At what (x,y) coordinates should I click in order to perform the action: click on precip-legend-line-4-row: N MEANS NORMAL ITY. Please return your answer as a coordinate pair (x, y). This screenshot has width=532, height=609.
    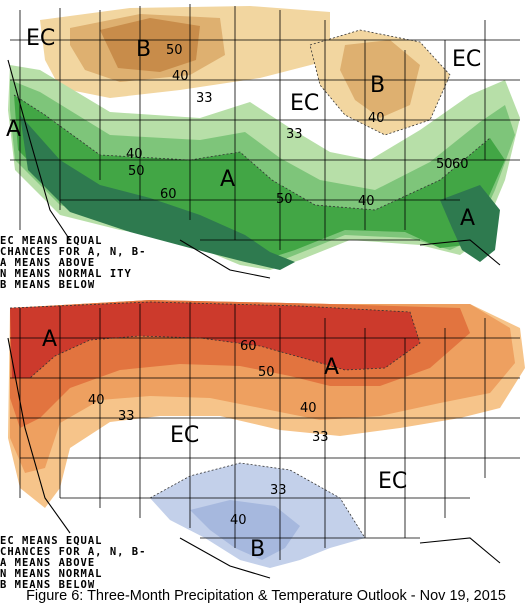
    Looking at the image, I should click on (73, 274).